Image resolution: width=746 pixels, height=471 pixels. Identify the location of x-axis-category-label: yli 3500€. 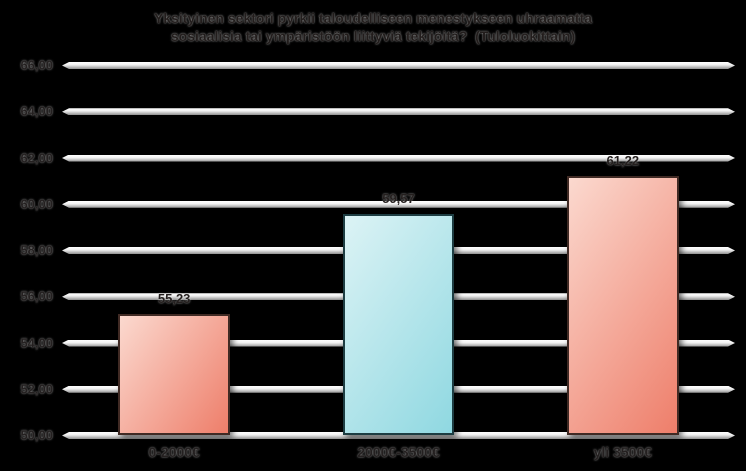
(623, 452).